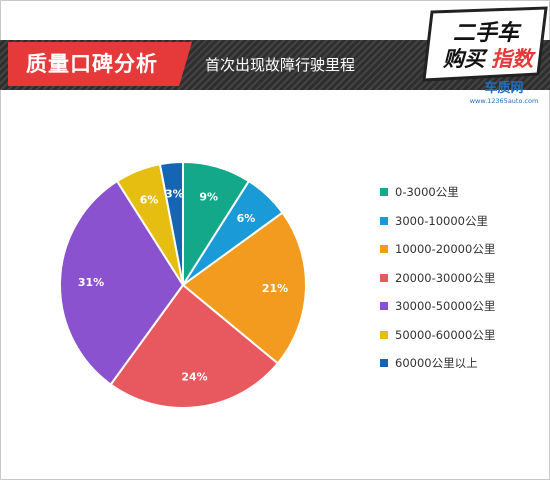 The image size is (550, 480). I want to click on legend-item-2: 3000-10000公里, so click(462, 221).